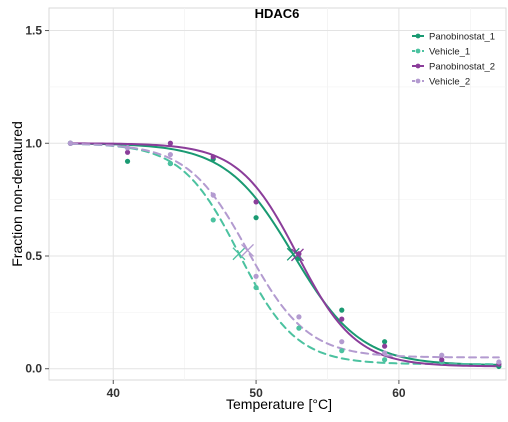 The width and height of the screenshot is (508, 422). What do you see at coordinates (449, 52) in the screenshot?
I see `legend-label: Vehicle_1` at bounding box center [449, 52].